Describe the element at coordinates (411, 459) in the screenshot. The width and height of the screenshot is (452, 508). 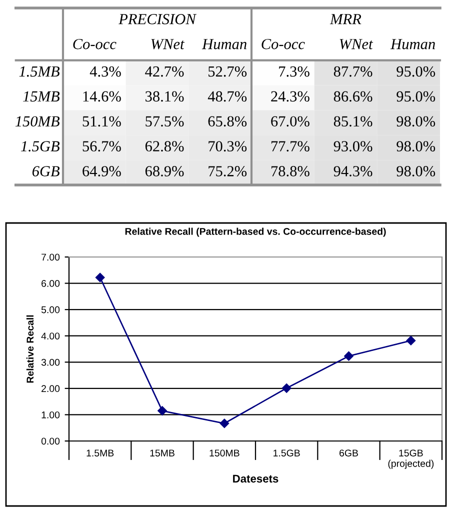
I see `x-tick-label: 15GB (projected)` at that location.